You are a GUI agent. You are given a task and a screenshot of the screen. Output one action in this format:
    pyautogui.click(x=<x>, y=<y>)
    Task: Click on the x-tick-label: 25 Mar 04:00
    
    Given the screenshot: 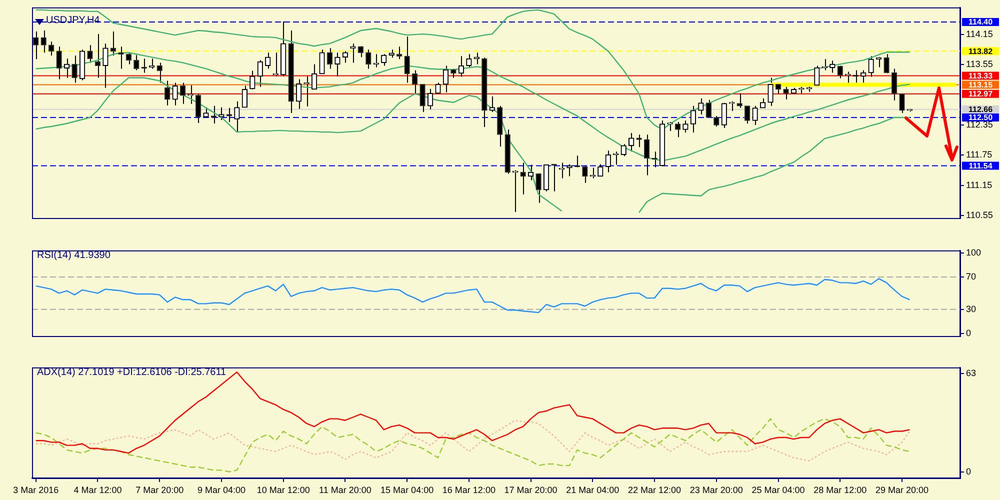 What is the action you would take?
    pyautogui.click(x=778, y=489)
    